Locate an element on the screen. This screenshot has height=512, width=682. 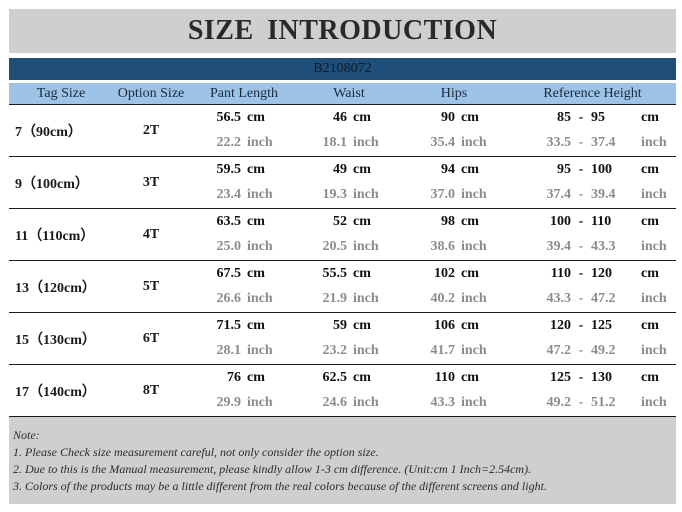
hips-inch: 37.0 is located at coordinates (443, 195).